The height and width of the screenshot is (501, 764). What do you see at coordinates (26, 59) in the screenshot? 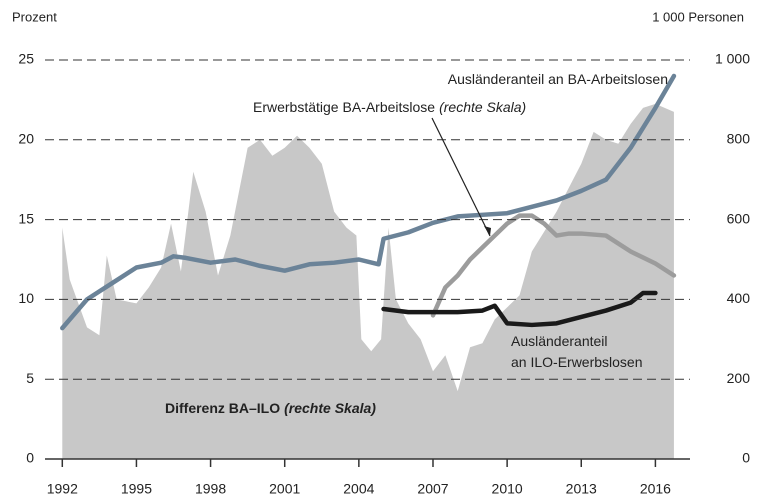
I see `y-tick-label: 25` at bounding box center [26, 59].